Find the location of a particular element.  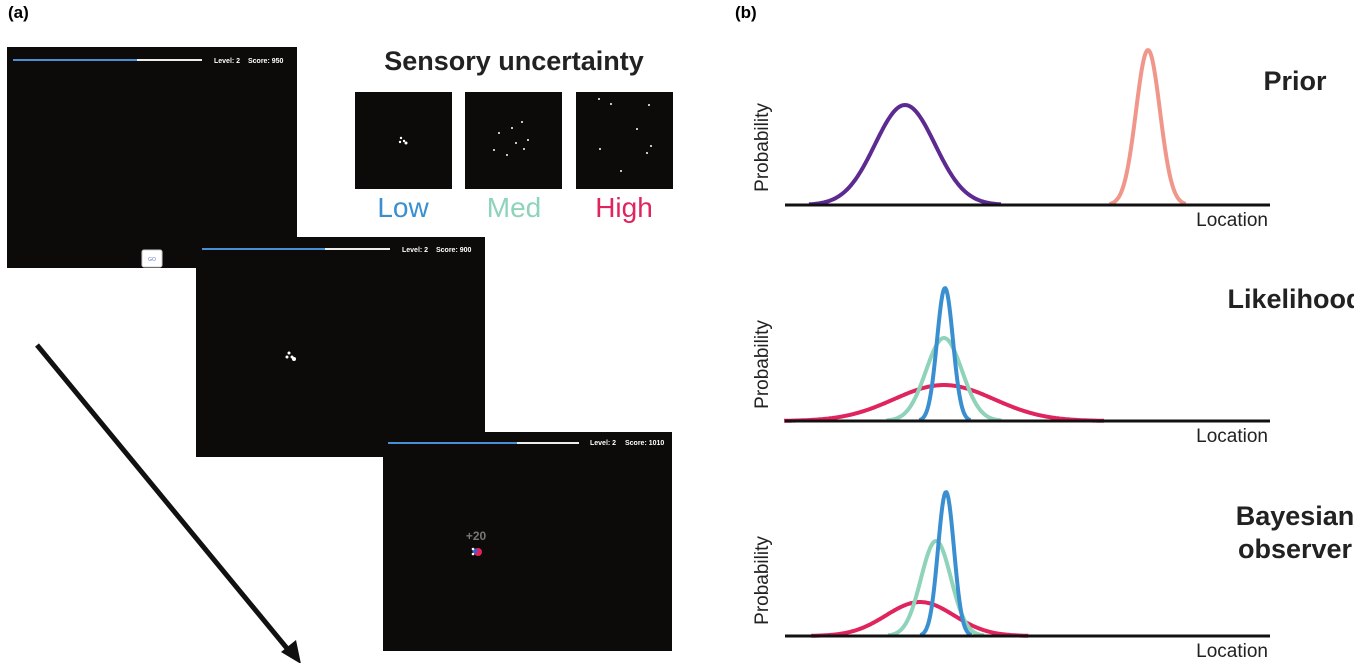

arrow is located at coordinates (163, 498).